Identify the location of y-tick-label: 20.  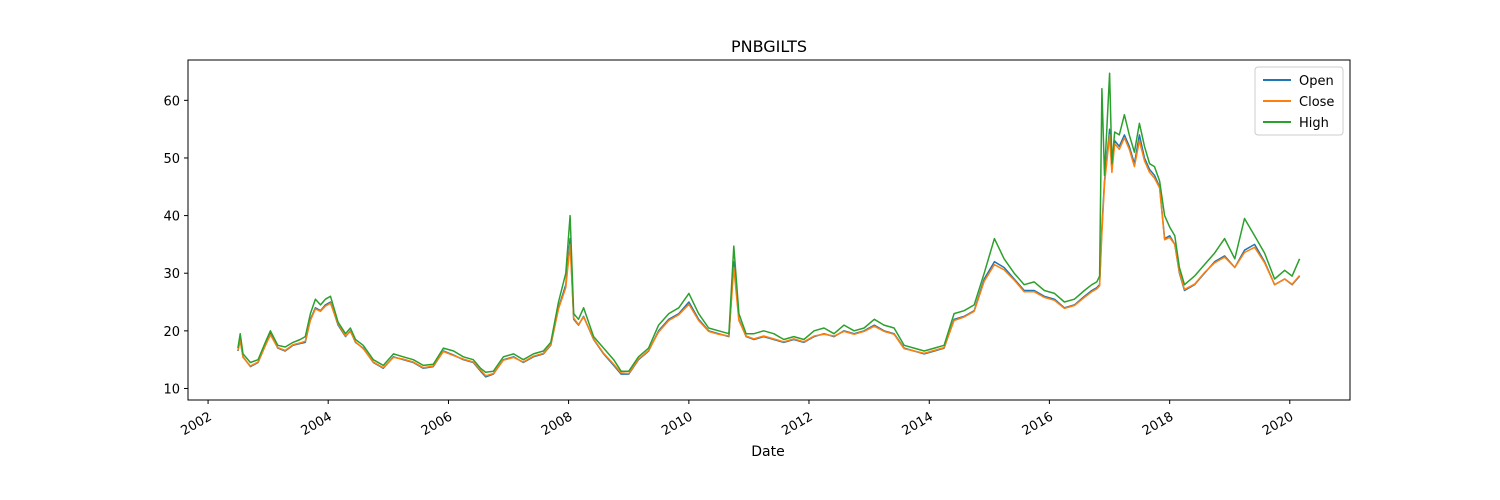
(171, 332).